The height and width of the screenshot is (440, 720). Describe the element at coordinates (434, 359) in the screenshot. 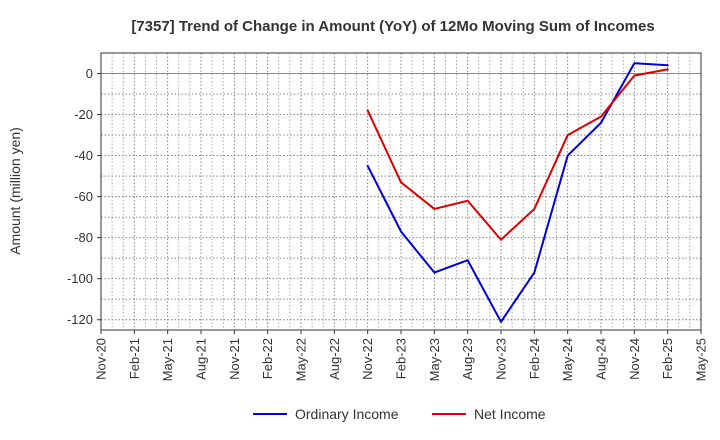

I see `x-tick-label: May-23` at that location.